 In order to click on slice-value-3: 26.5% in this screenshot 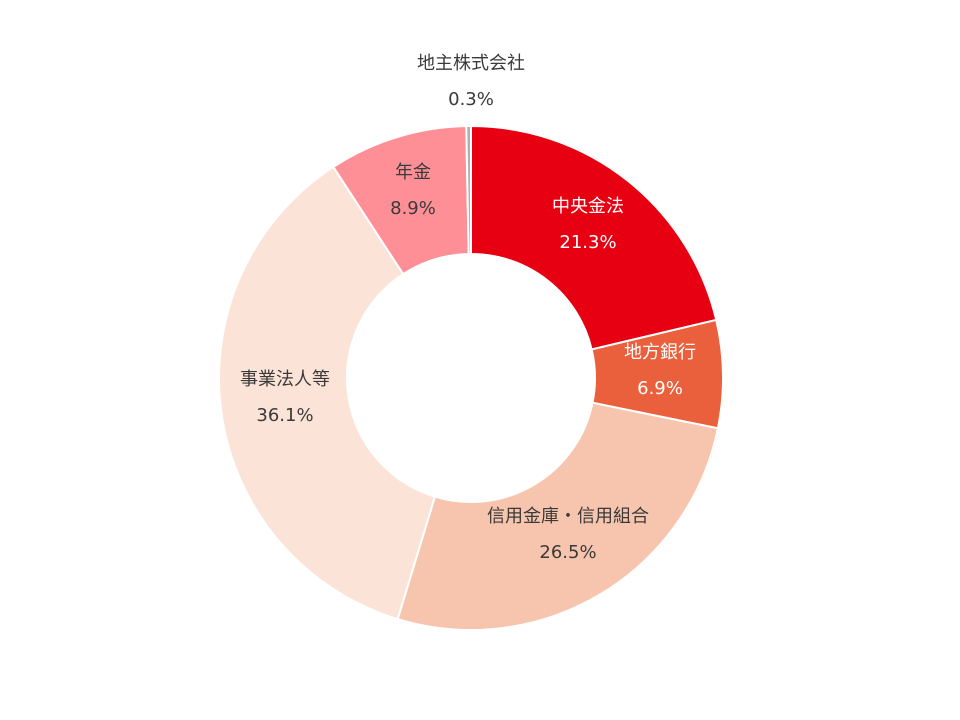, I will do `click(567, 552)`.